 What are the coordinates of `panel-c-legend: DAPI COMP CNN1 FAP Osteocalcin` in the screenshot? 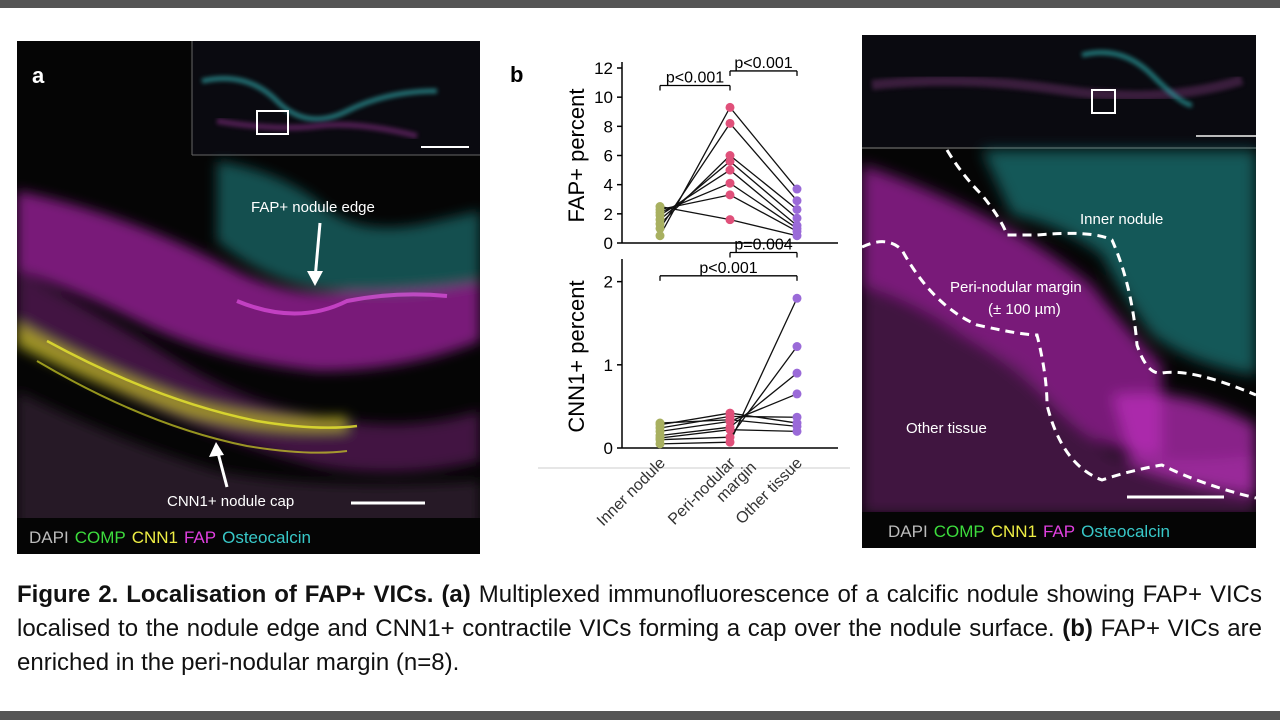 It's located at (1032, 532).